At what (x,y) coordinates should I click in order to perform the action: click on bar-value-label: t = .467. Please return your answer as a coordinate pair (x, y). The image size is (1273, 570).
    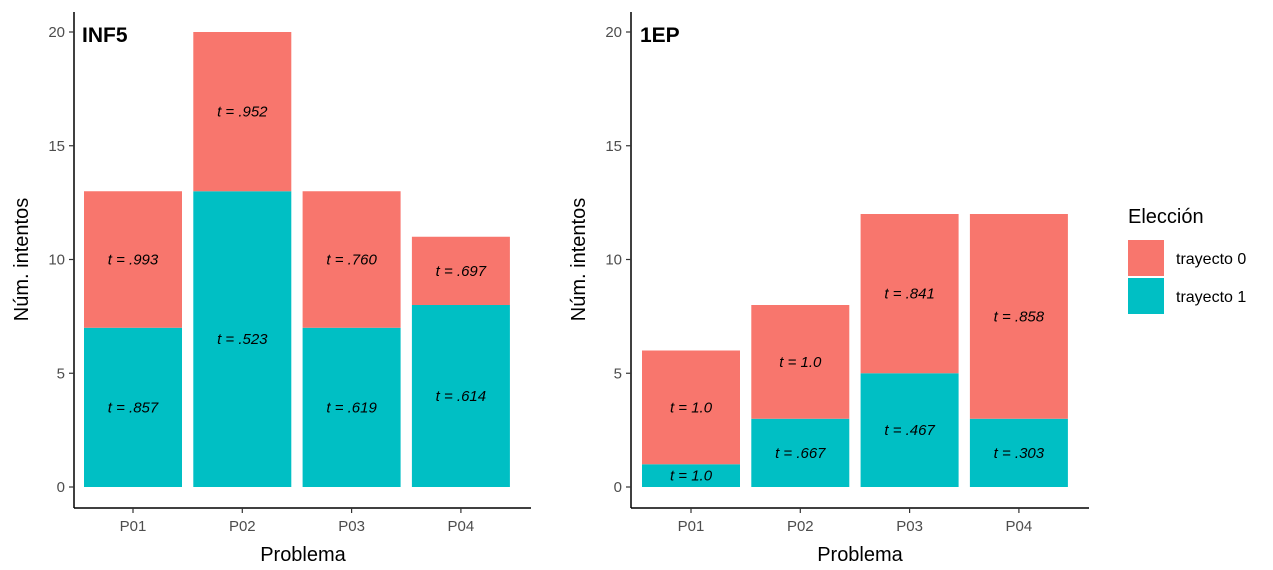
    Looking at the image, I should click on (909, 430).